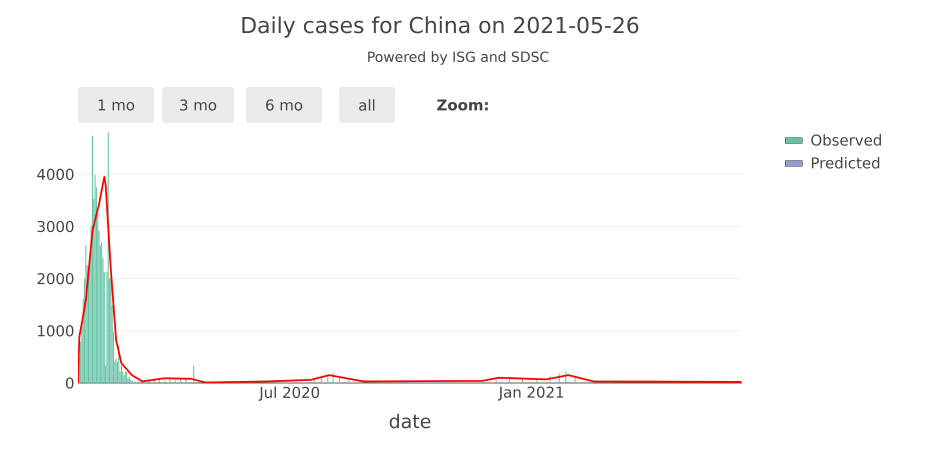  I want to click on x-tick-label: Jan 2021, so click(531, 393).